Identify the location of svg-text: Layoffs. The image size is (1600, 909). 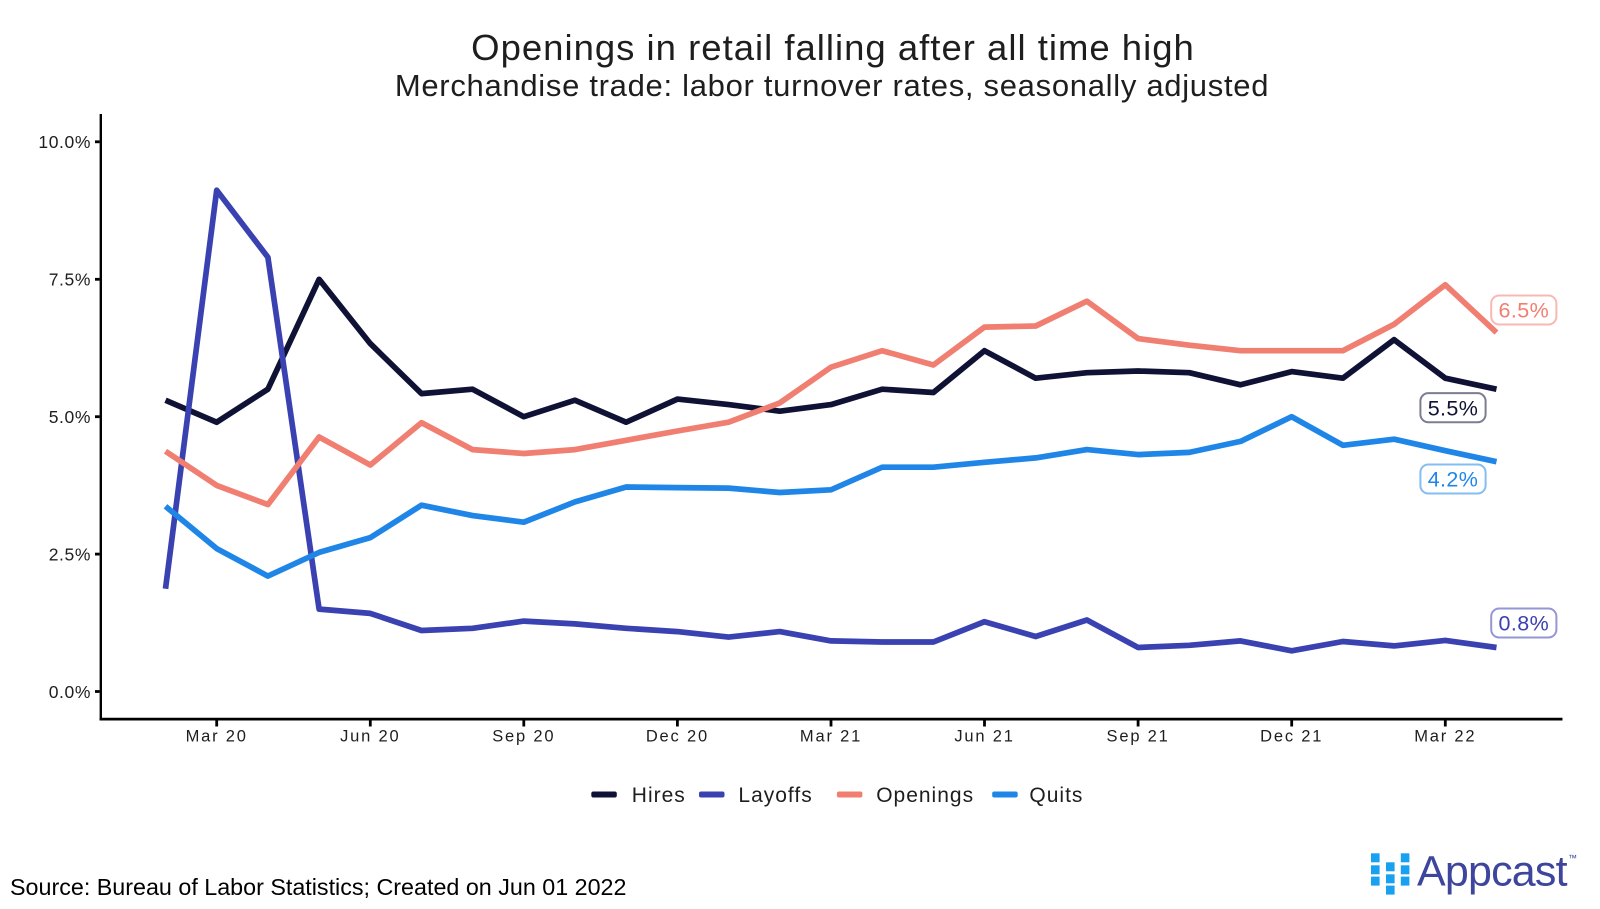
(775, 795).